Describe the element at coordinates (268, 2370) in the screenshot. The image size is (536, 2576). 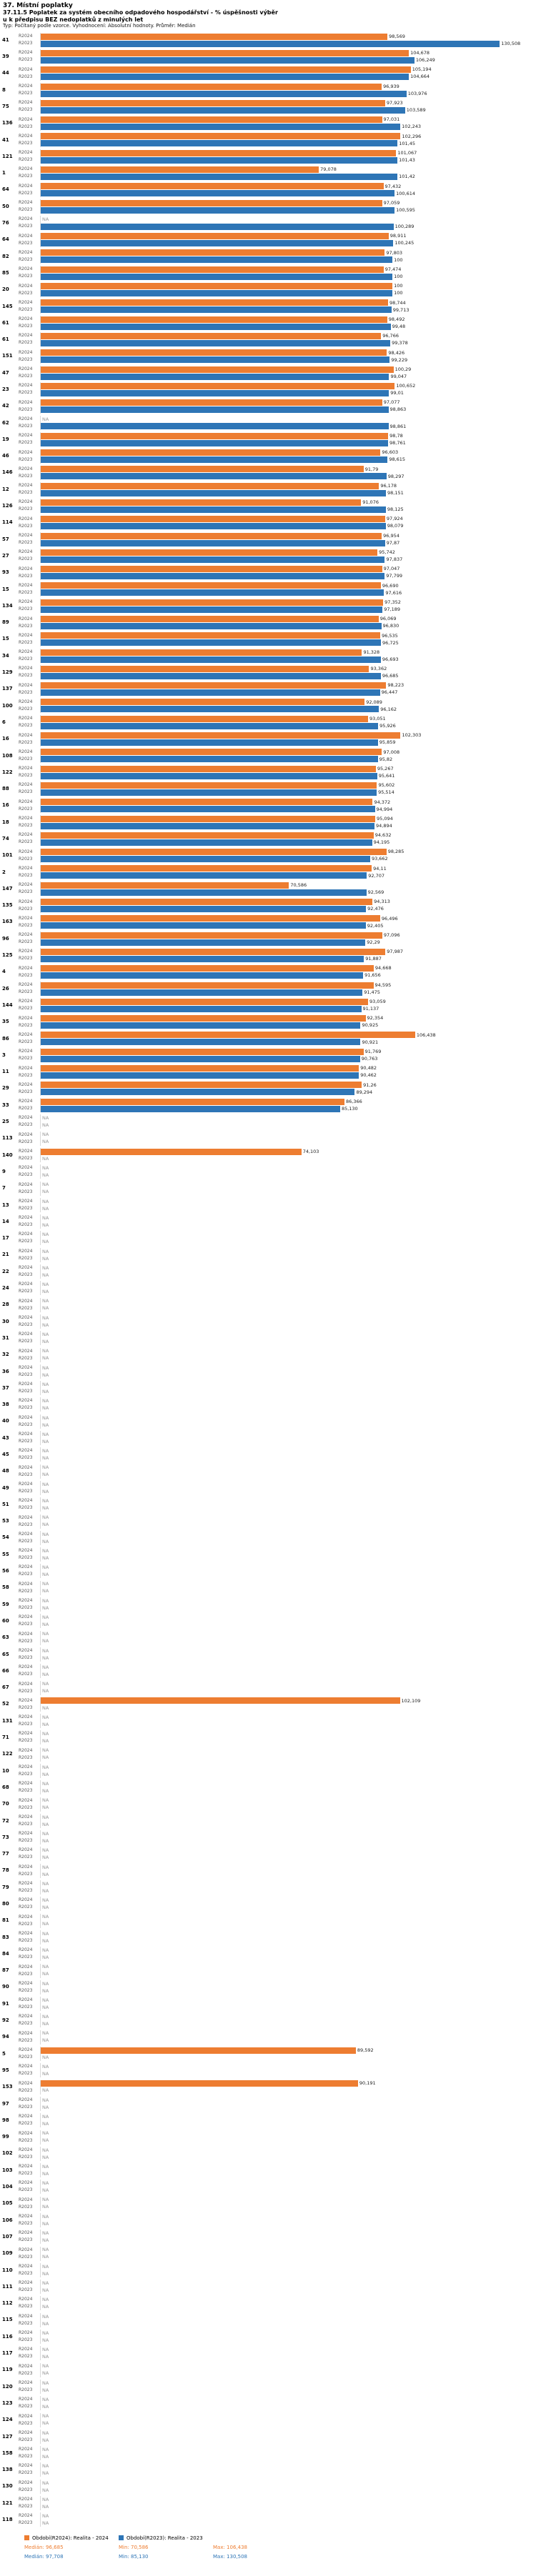
I see `chart-row: 119 R2024 NA R2023 NA` at that location.